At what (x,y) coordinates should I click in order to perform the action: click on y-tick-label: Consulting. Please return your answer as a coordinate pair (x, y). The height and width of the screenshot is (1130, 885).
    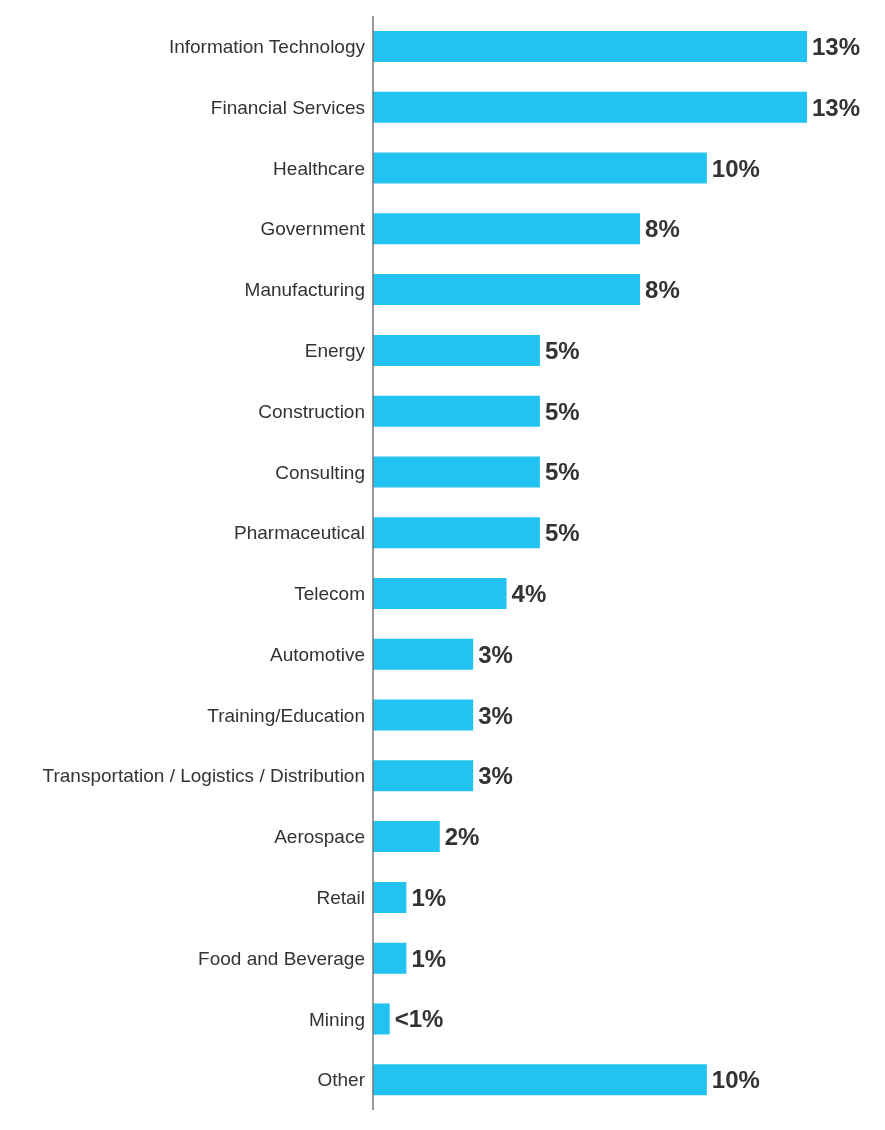
    Looking at the image, I should click on (320, 472).